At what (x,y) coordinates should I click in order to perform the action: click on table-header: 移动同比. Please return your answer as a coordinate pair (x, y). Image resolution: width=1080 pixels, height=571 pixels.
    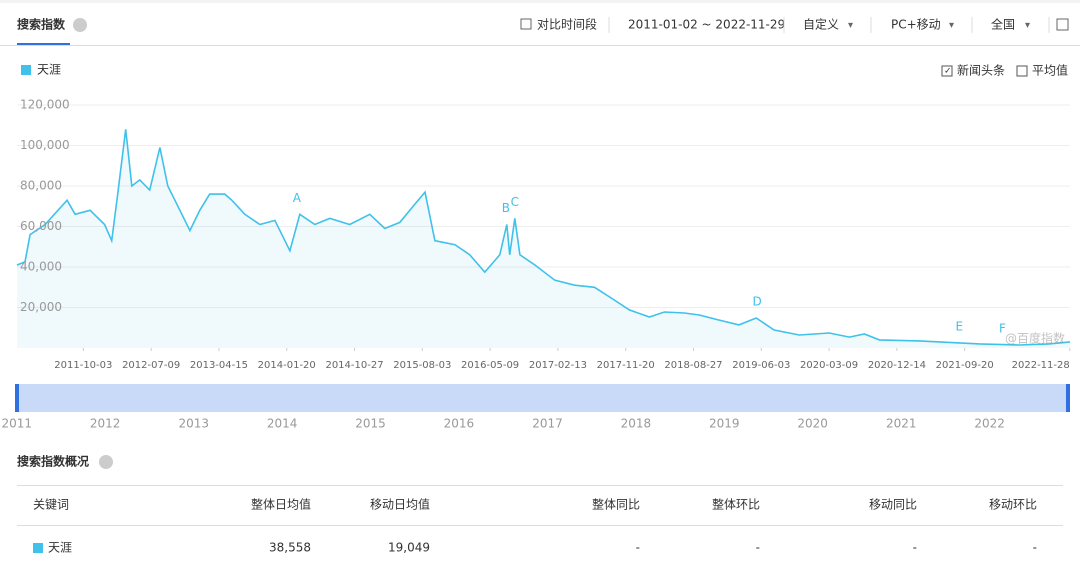
    Looking at the image, I should click on (893, 505).